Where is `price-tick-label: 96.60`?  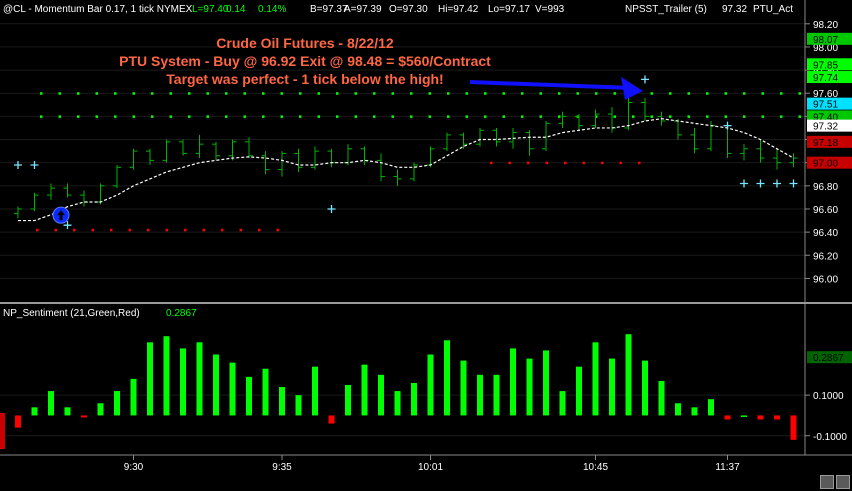
price-tick-label: 96.60 is located at coordinates (825, 210).